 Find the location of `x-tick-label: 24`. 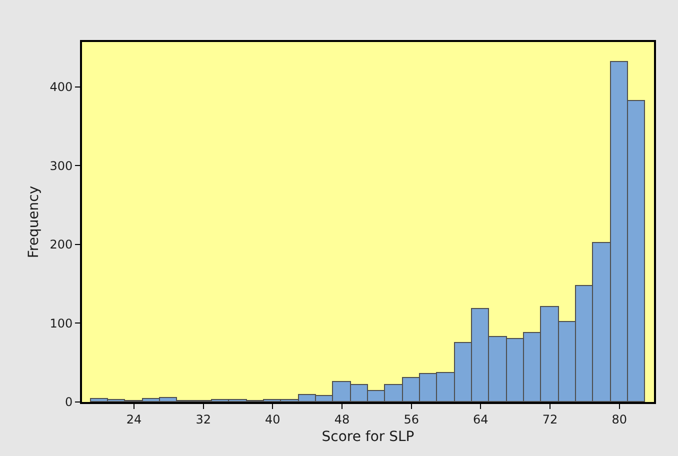

x-tick-label: 24 is located at coordinates (134, 419).